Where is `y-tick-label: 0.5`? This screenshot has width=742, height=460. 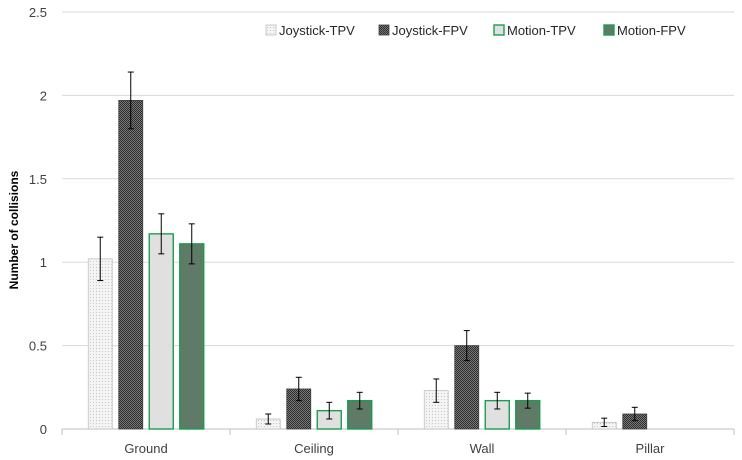
y-tick-label: 0.5 is located at coordinates (38, 346).